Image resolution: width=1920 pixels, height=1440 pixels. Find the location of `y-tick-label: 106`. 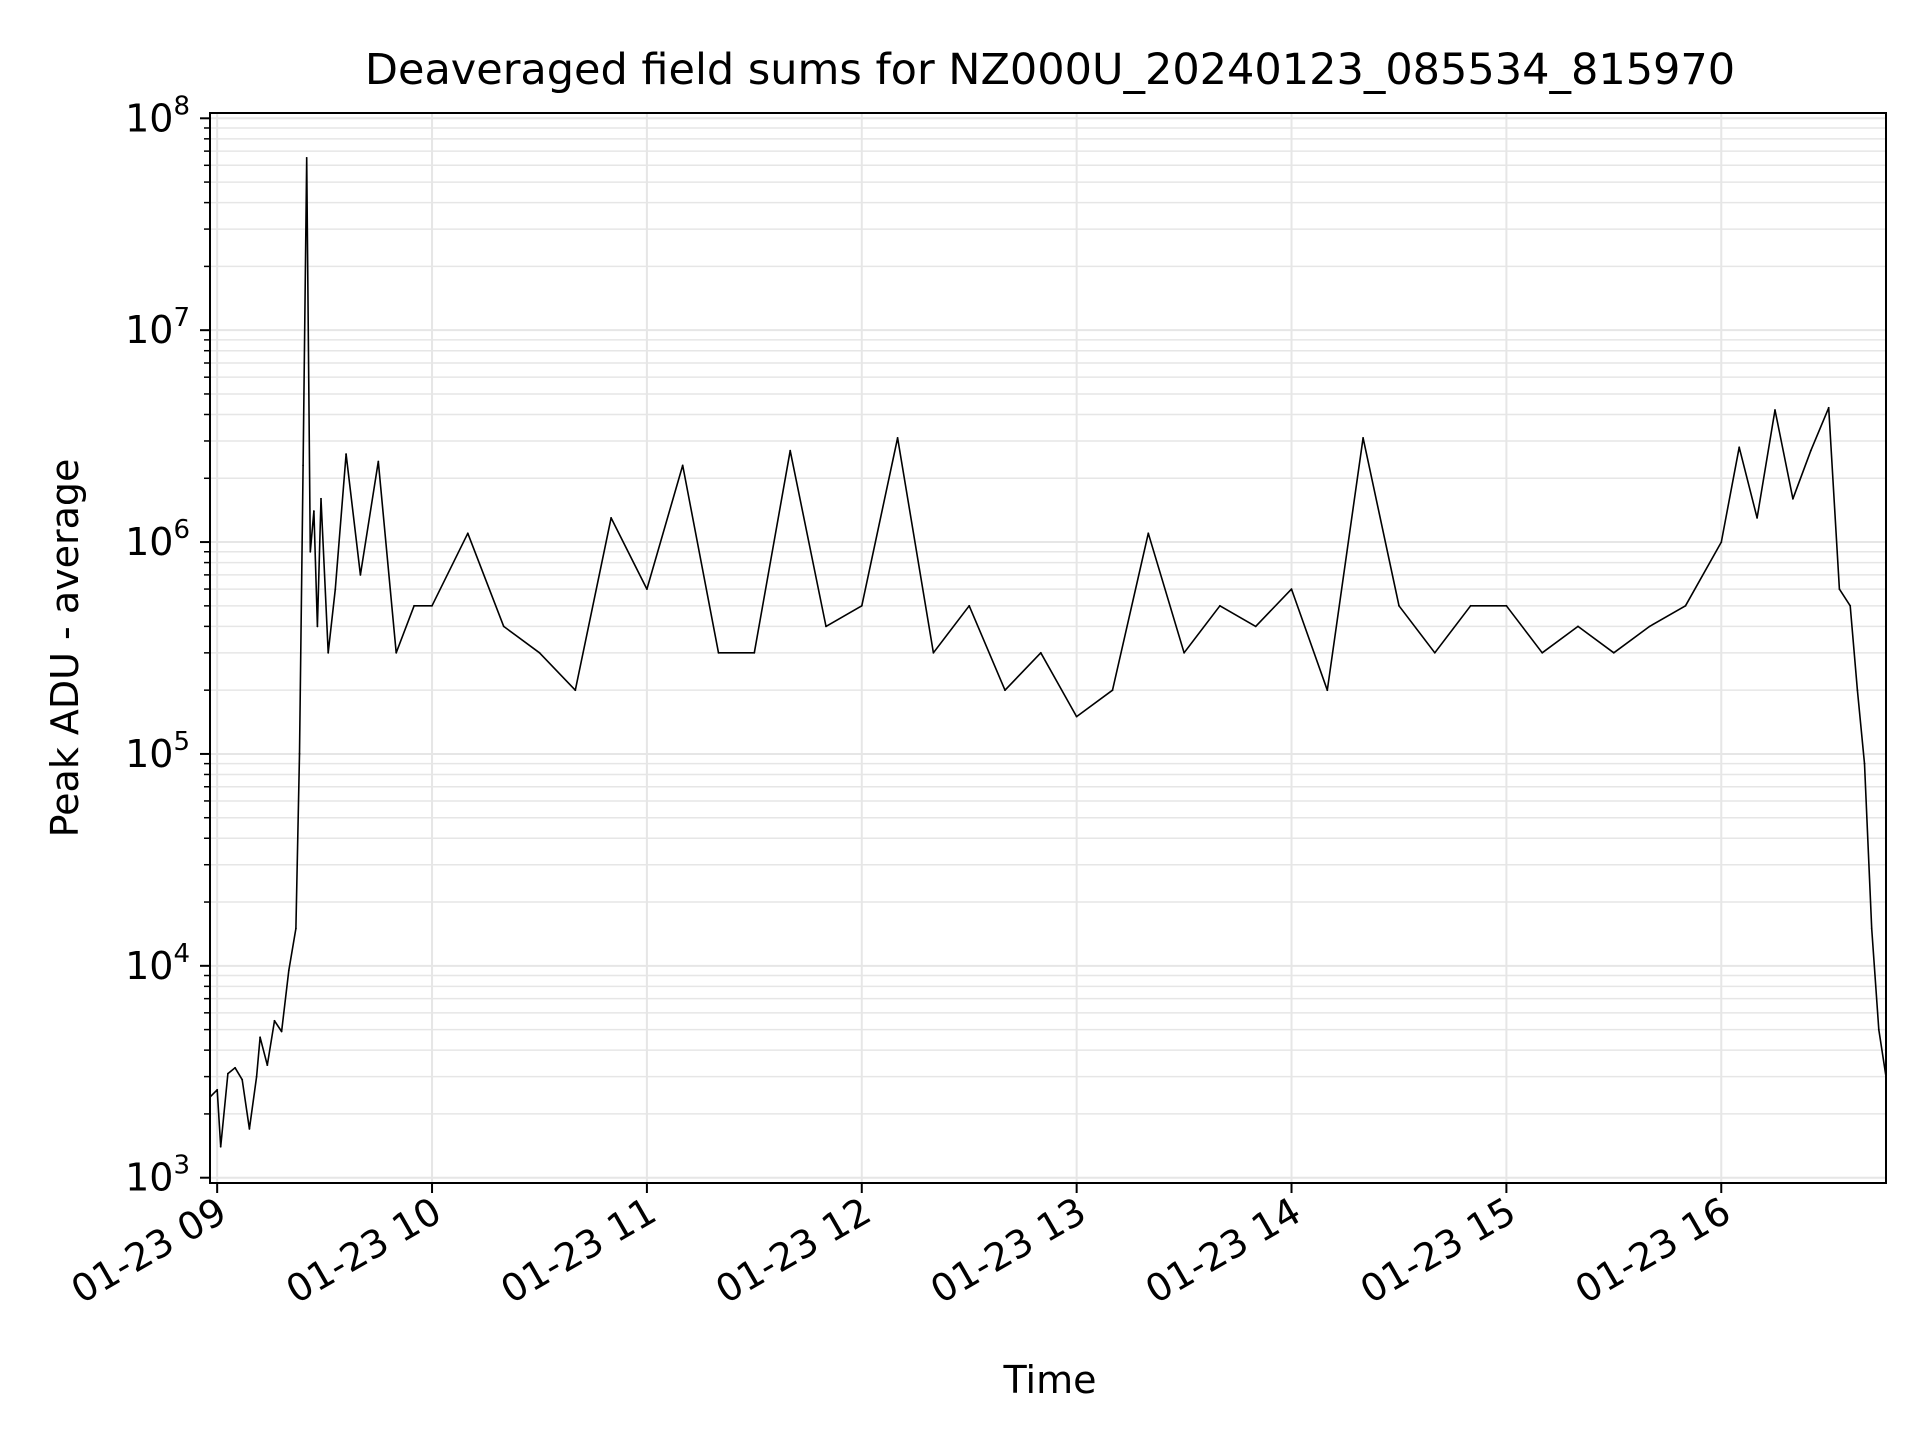

y-tick-label: 106 is located at coordinates (157, 539).